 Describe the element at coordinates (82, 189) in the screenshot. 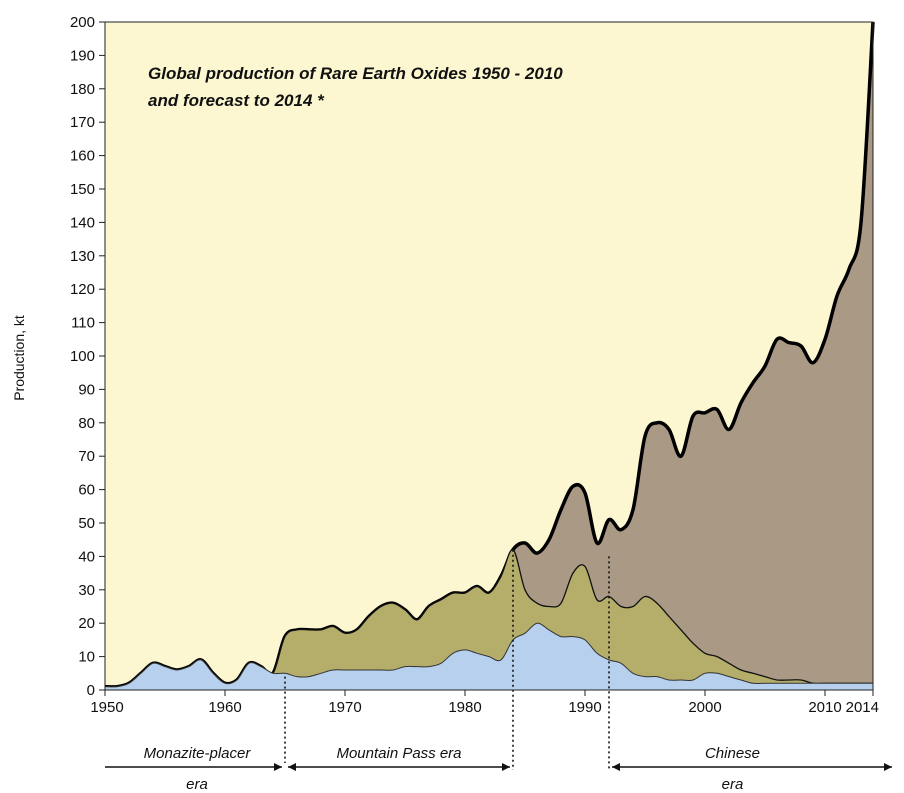

I see `y-tick-label: 150` at that location.